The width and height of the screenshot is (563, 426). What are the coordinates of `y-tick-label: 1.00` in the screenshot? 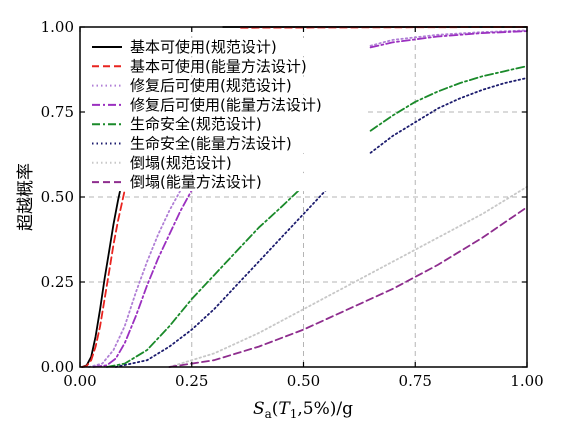 It's located at (57, 27).